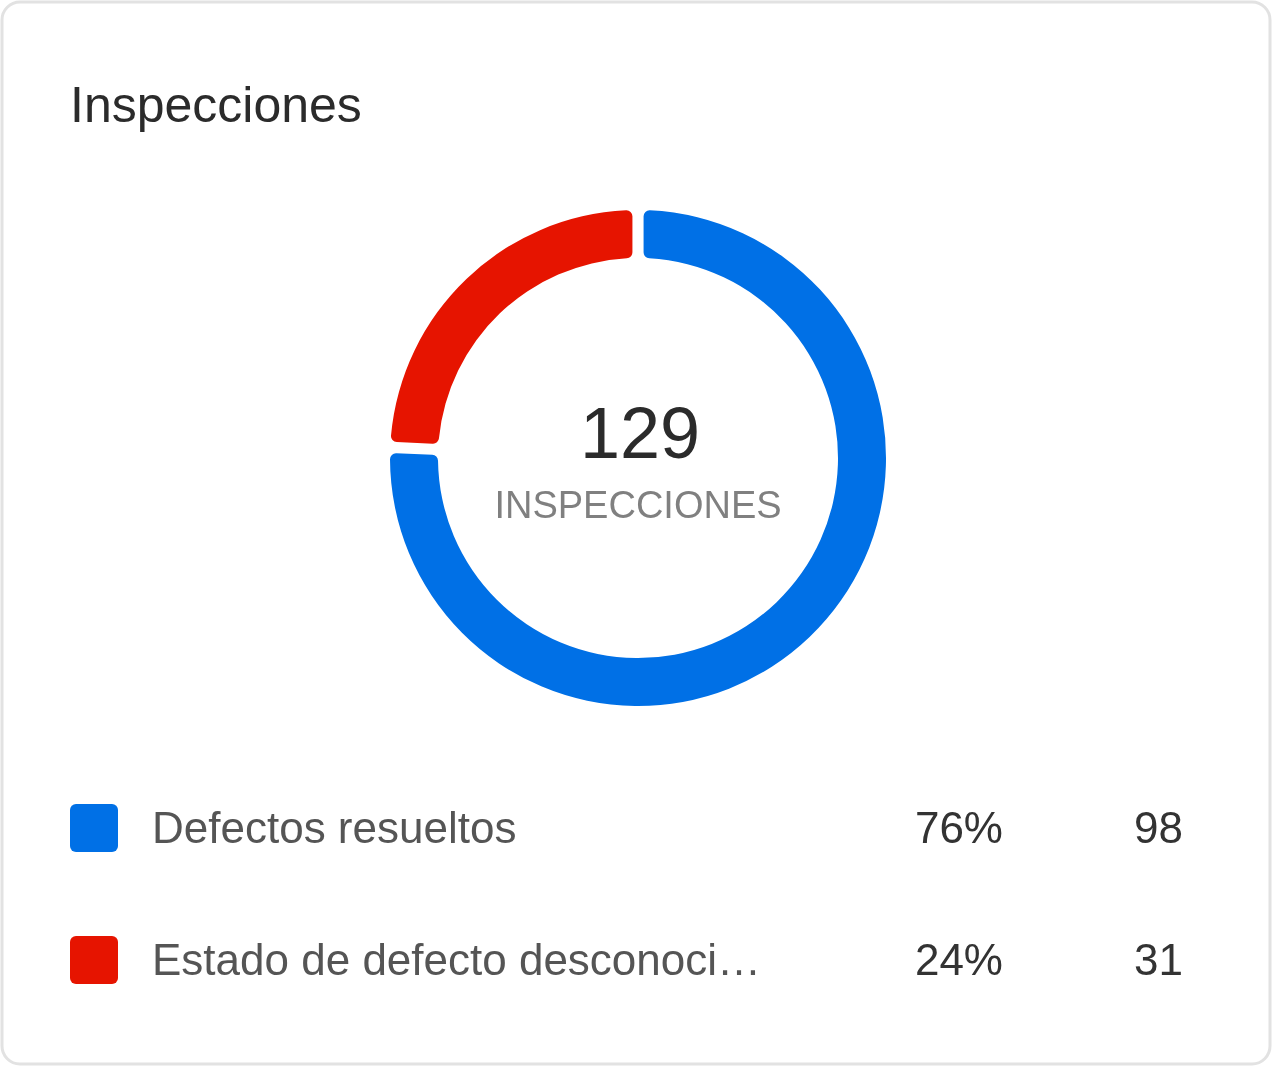  I want to click on data-label: 98, so click(1158, 827).